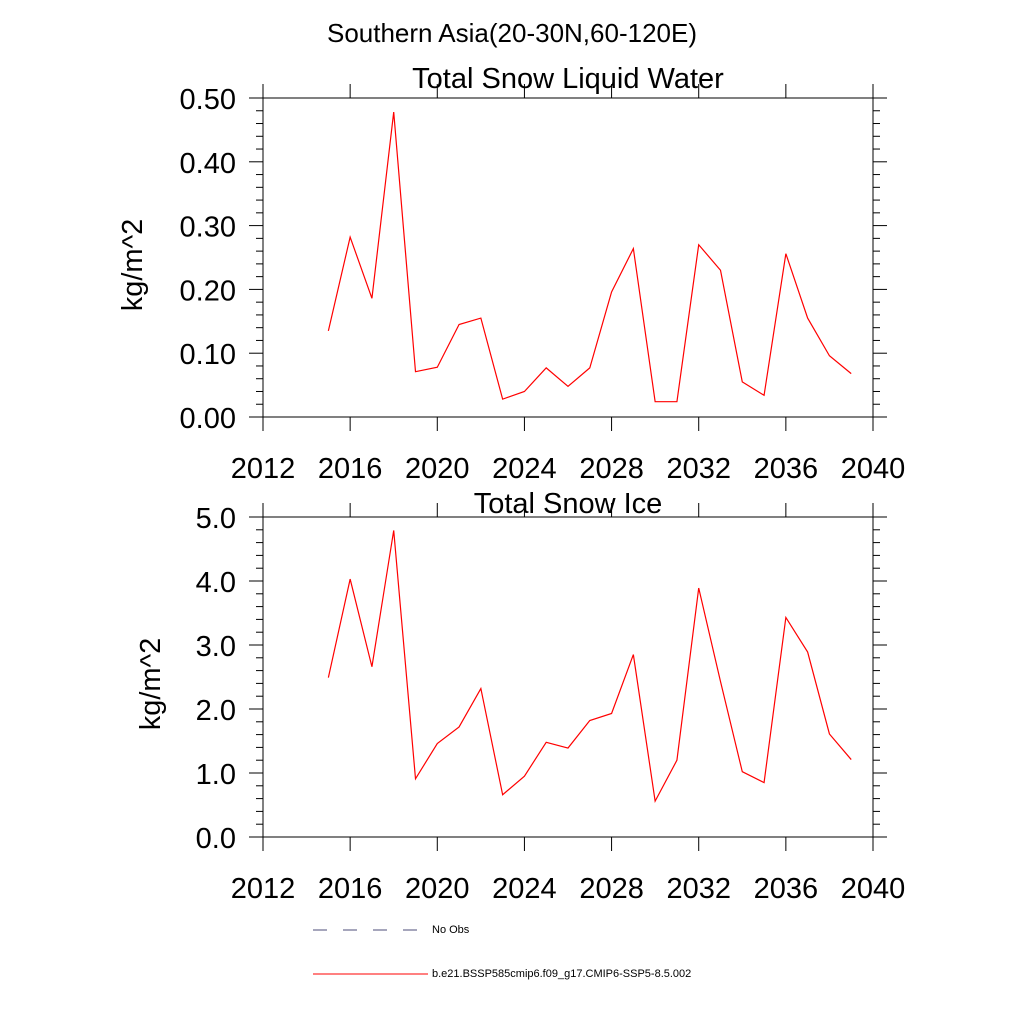 This screenshot has width=1024, height=1024. Describe the element at coordinates (216, 647) in the screenshot. I see `y-tick-label: 3.0` at that location.